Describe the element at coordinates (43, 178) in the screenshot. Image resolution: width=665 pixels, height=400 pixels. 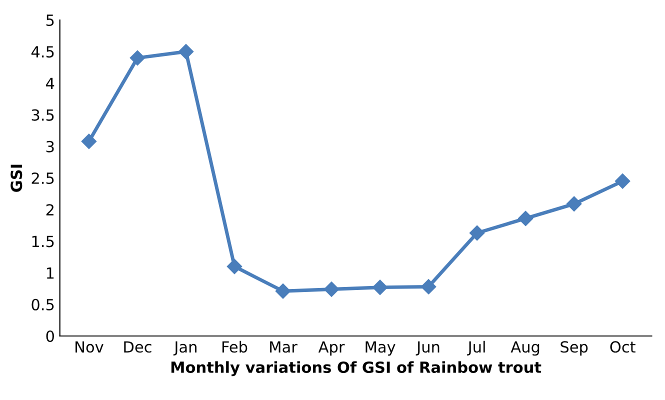
I see `y-tick-label: 2.5` at that location.